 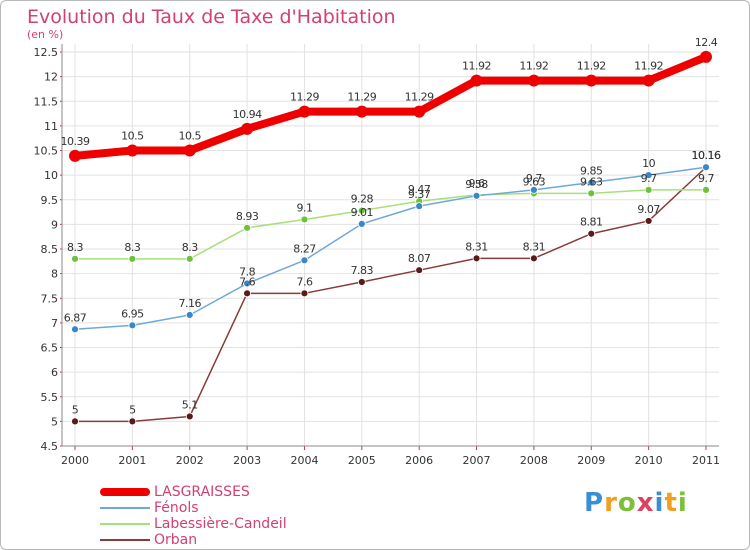 I want to click on series-line, so click(x=390, y=224).